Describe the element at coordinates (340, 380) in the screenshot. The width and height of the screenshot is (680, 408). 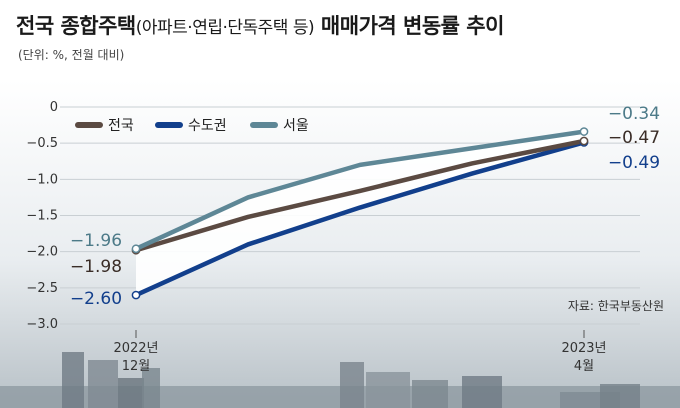
I see `city-skyline` at that location.